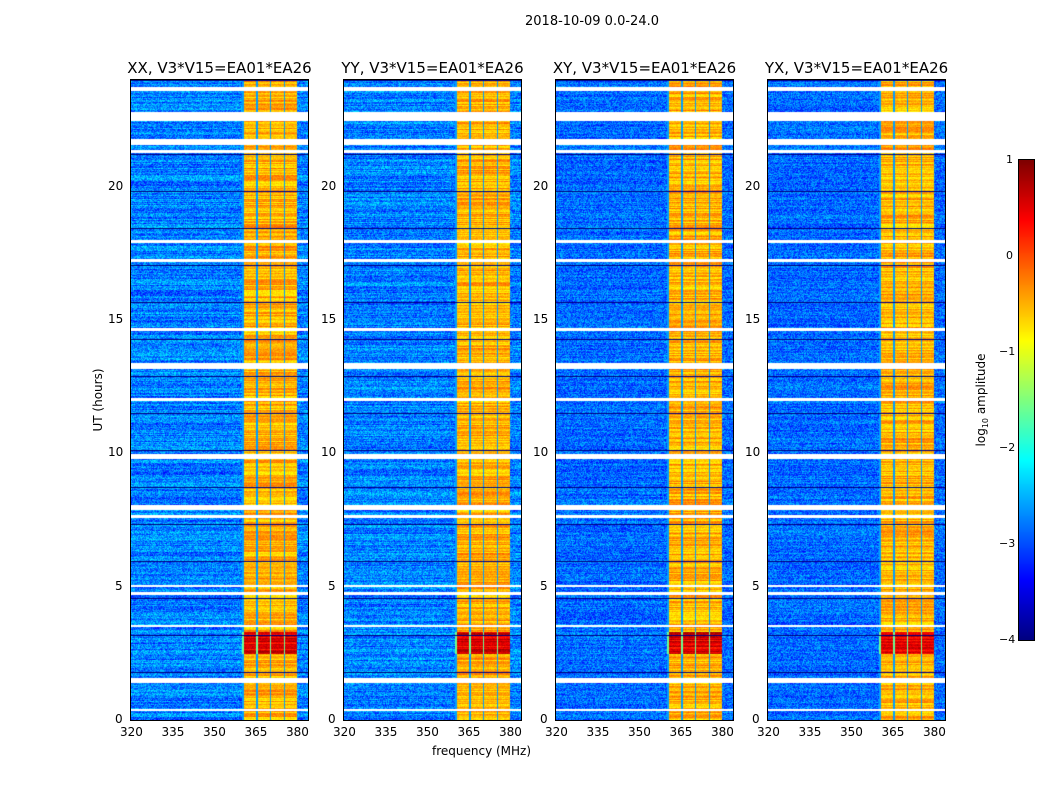  What do you see at coordinates (980, 437) in the screenshot?
I see `colorbar-label-log: log` at bounding box center [980, 437].